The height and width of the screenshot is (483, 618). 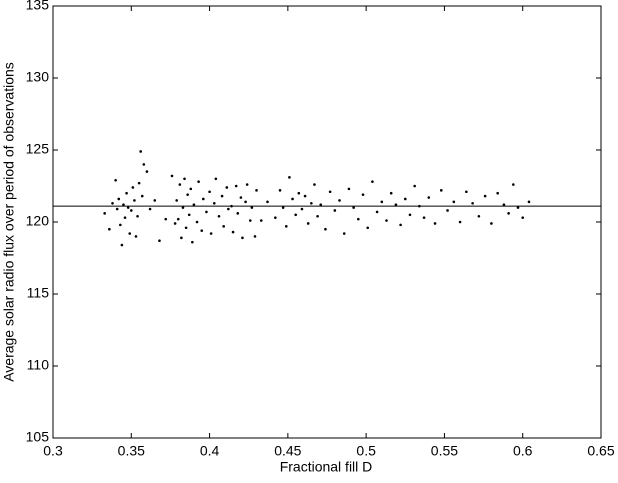 What do you see at coordinates (38, 437) in the screenshot?
I see `y-tick-label: 105` at bounding box center [38, 437].